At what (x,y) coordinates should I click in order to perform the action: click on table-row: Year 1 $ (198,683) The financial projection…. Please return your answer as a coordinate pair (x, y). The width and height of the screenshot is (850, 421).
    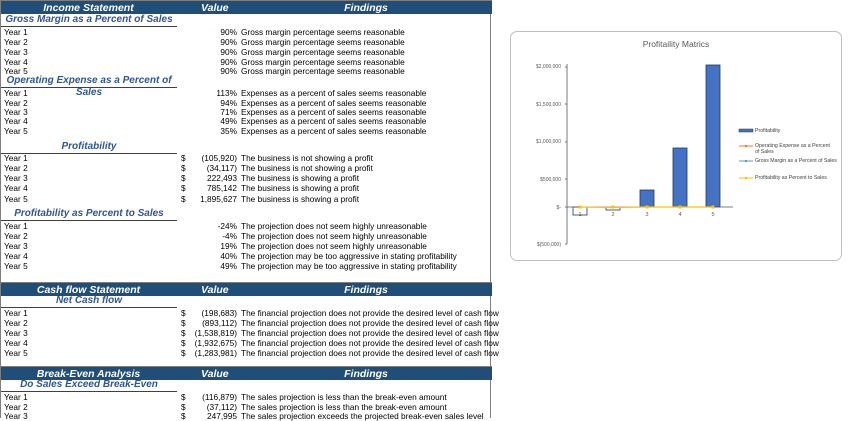
    Looking at the image, I should click on (251, 313).